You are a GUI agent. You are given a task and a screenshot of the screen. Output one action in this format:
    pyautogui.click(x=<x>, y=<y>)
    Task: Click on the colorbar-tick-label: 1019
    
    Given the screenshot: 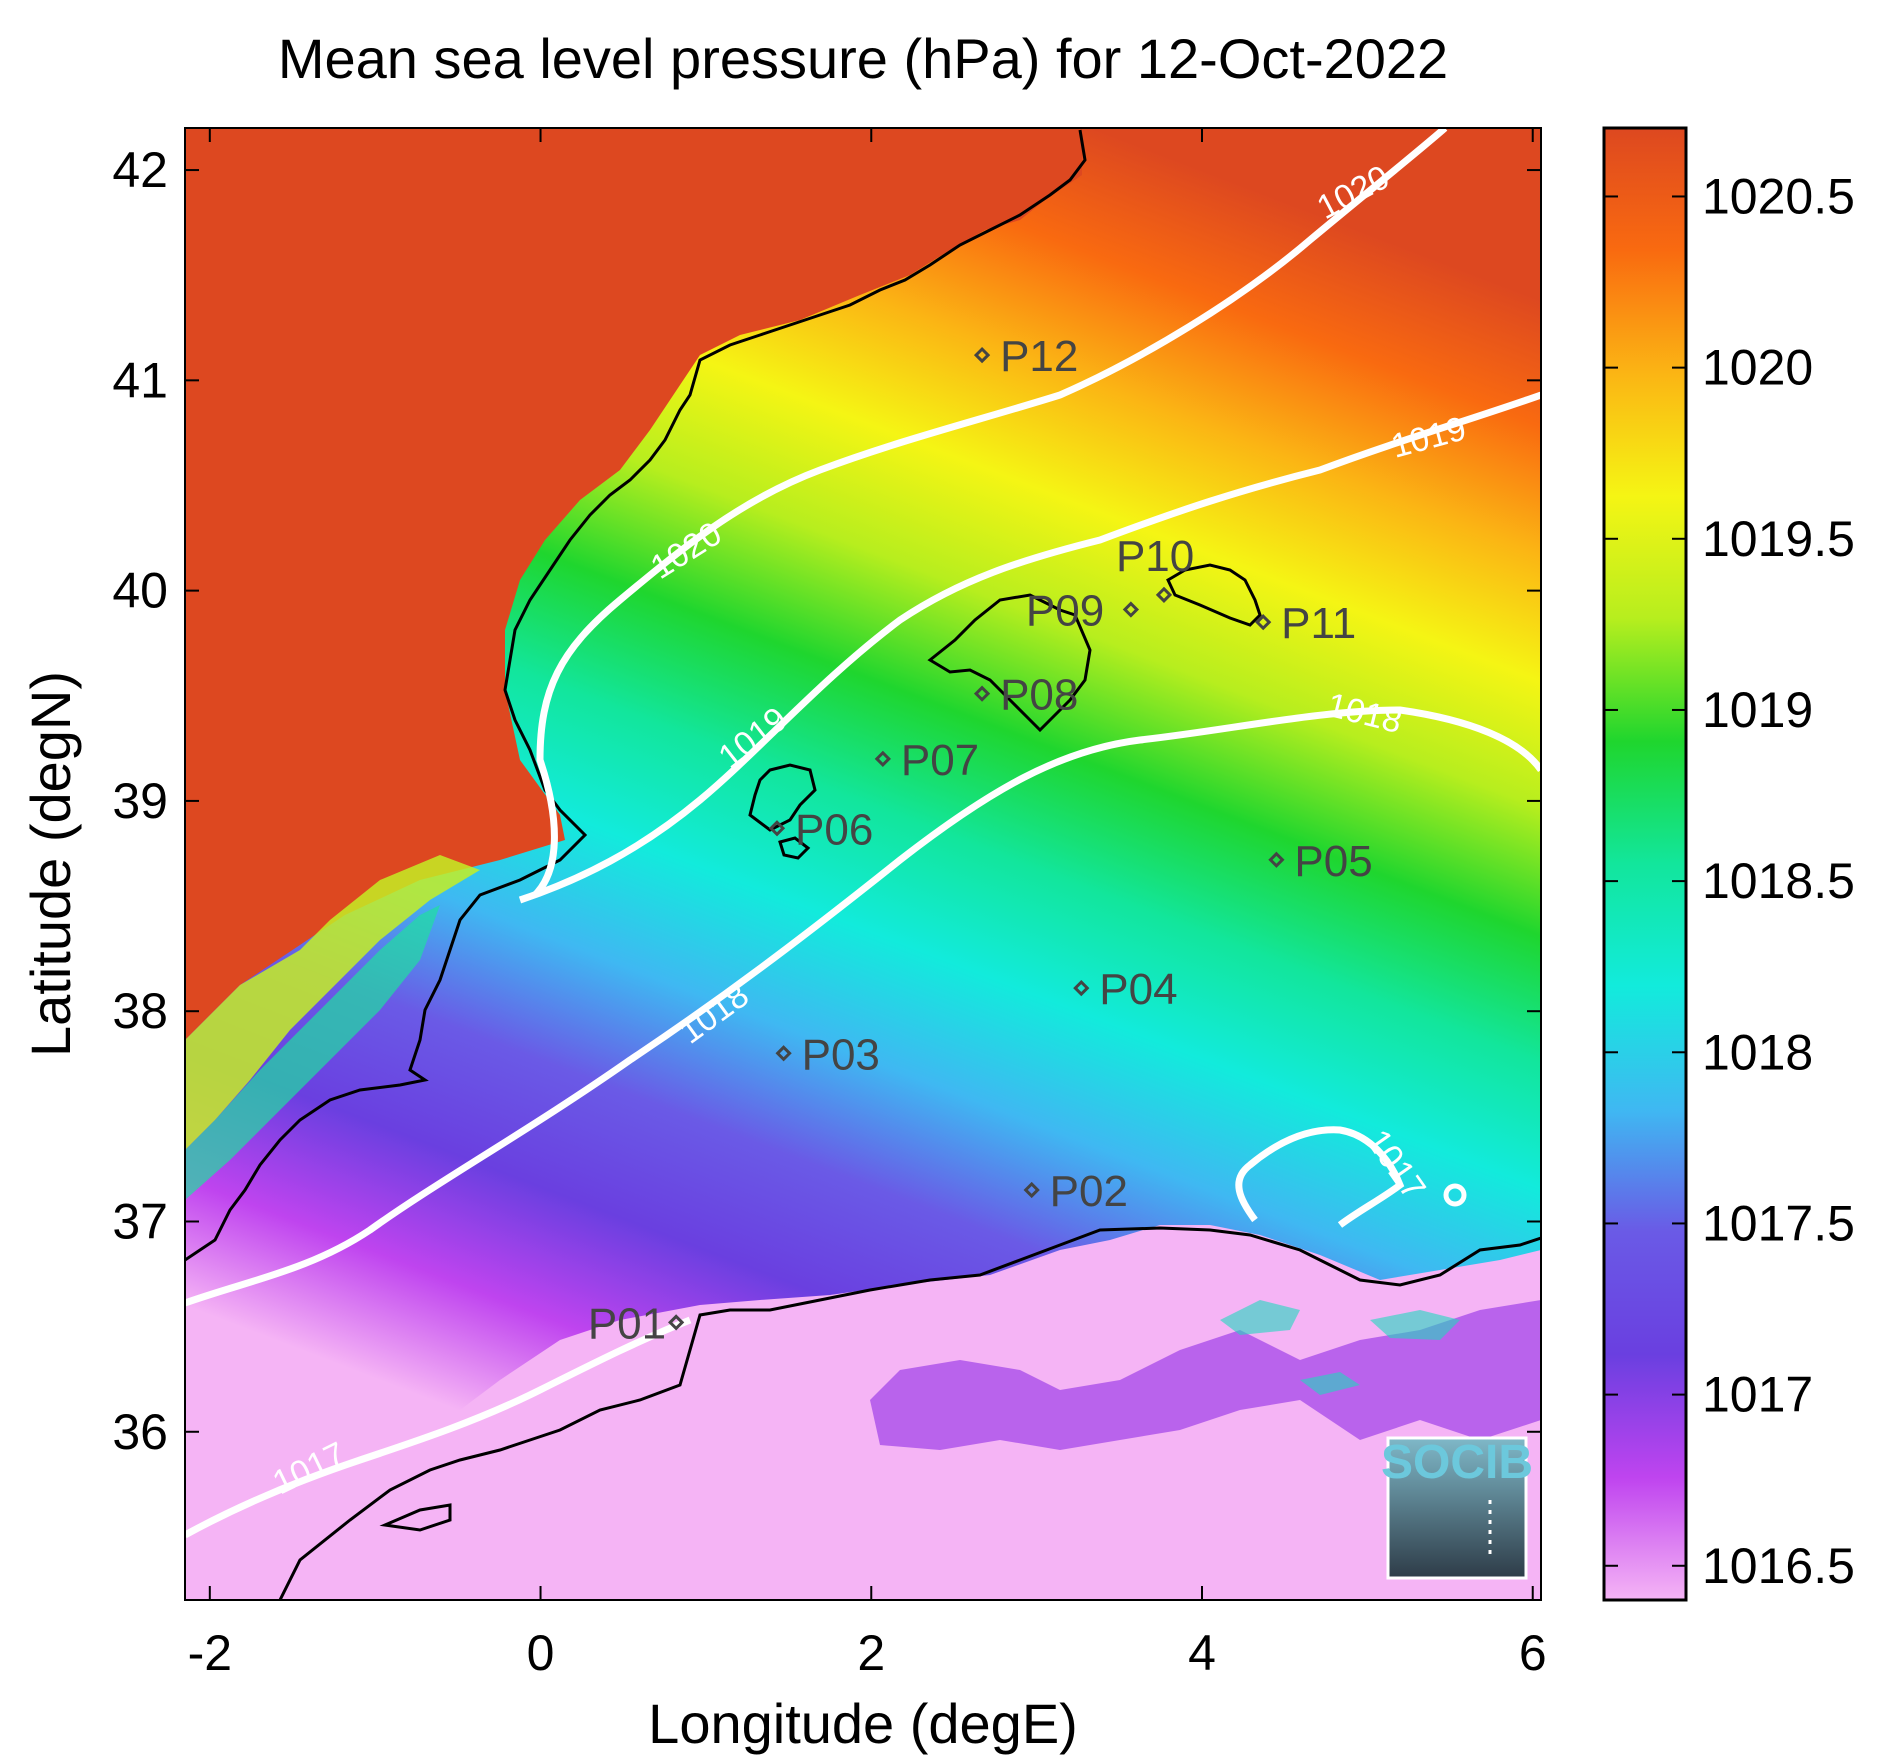 What is the action you would take?
    pyautogui.click(x=1757, y=710)
    